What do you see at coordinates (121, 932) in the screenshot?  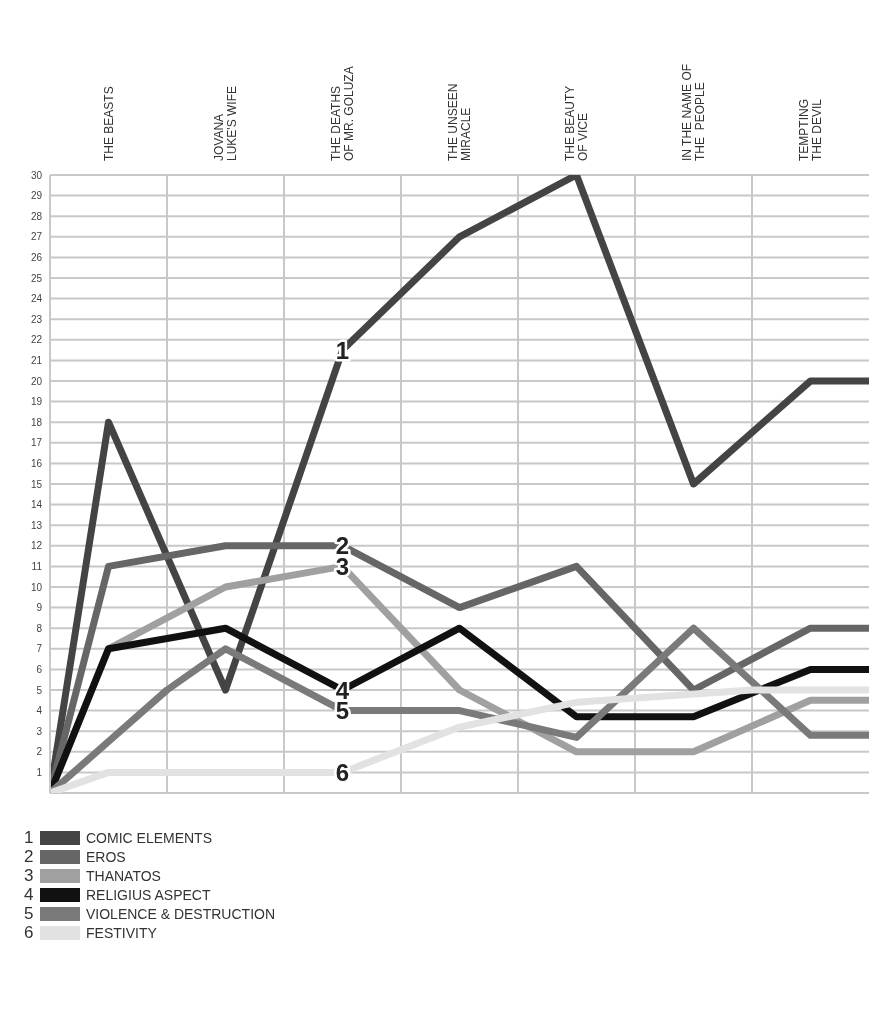 I see `legend-label: FESTIVITY` at bounding box center [121, 932].